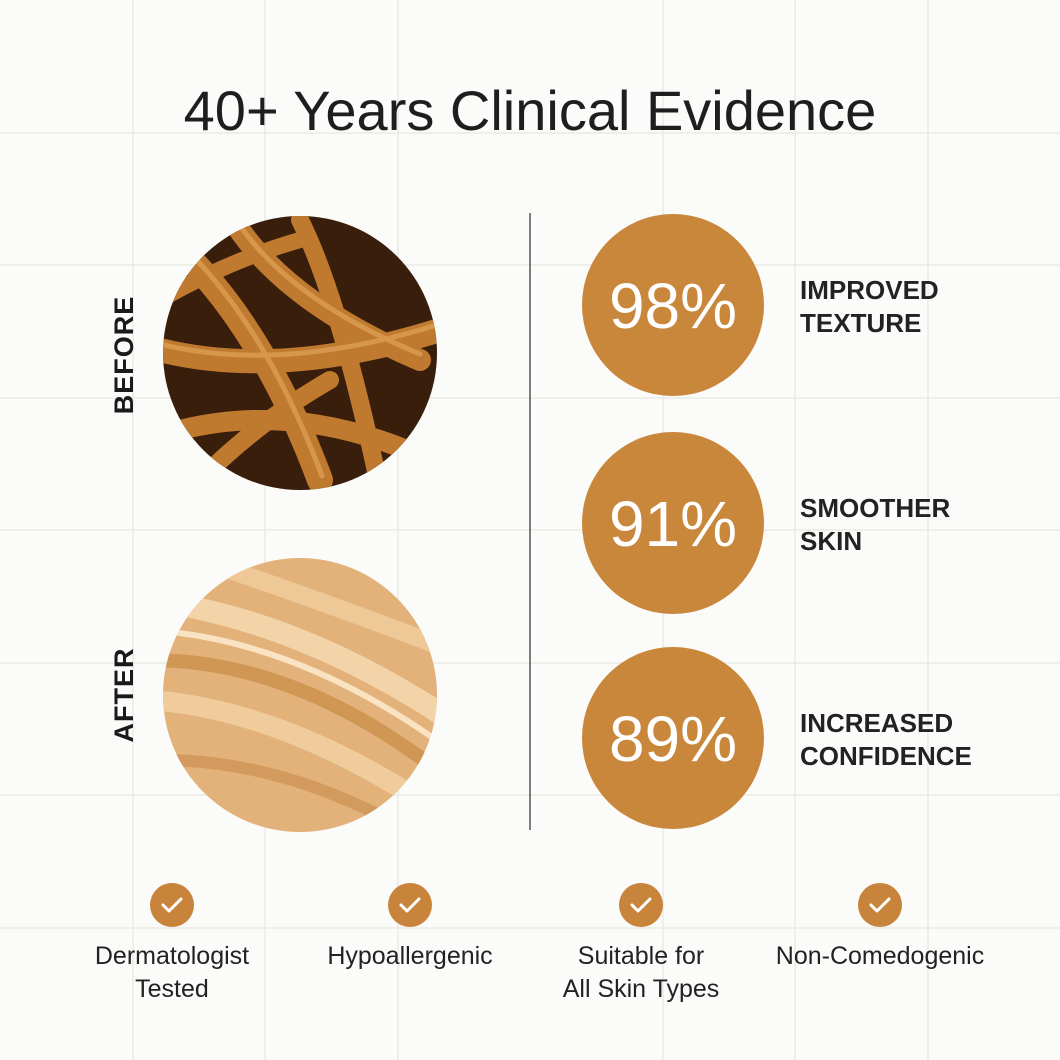  I want to click on stat-value: 98%, so click(673, 306).